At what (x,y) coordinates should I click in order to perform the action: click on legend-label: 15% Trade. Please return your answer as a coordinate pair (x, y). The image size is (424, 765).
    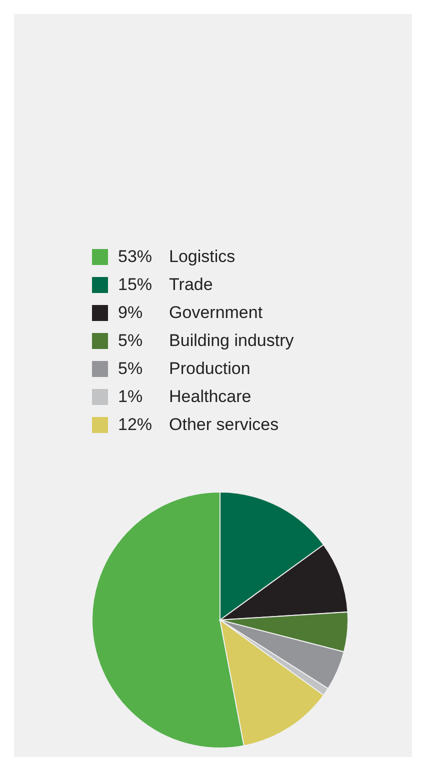
    Looking at the image, I should click on (165, 284).